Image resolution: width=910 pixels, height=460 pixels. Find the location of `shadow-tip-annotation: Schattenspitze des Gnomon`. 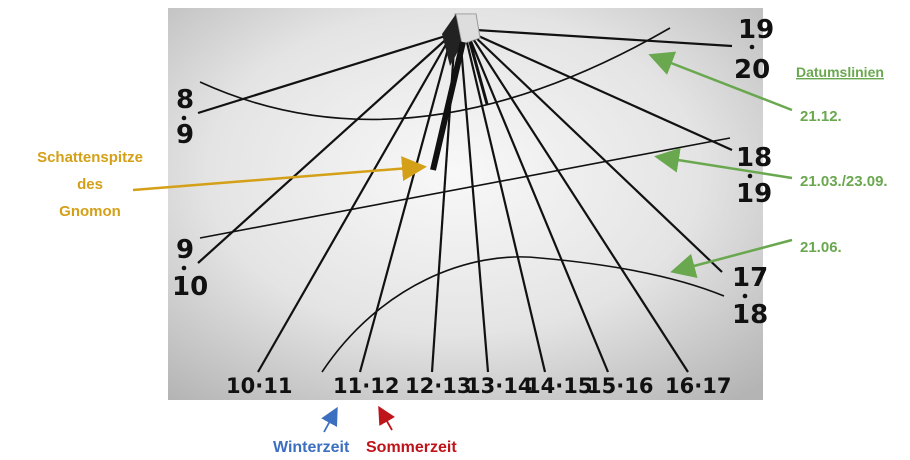

shadow-tip-annotation: Schattenspitze des Gnomon is located at coordinates (232, 184).